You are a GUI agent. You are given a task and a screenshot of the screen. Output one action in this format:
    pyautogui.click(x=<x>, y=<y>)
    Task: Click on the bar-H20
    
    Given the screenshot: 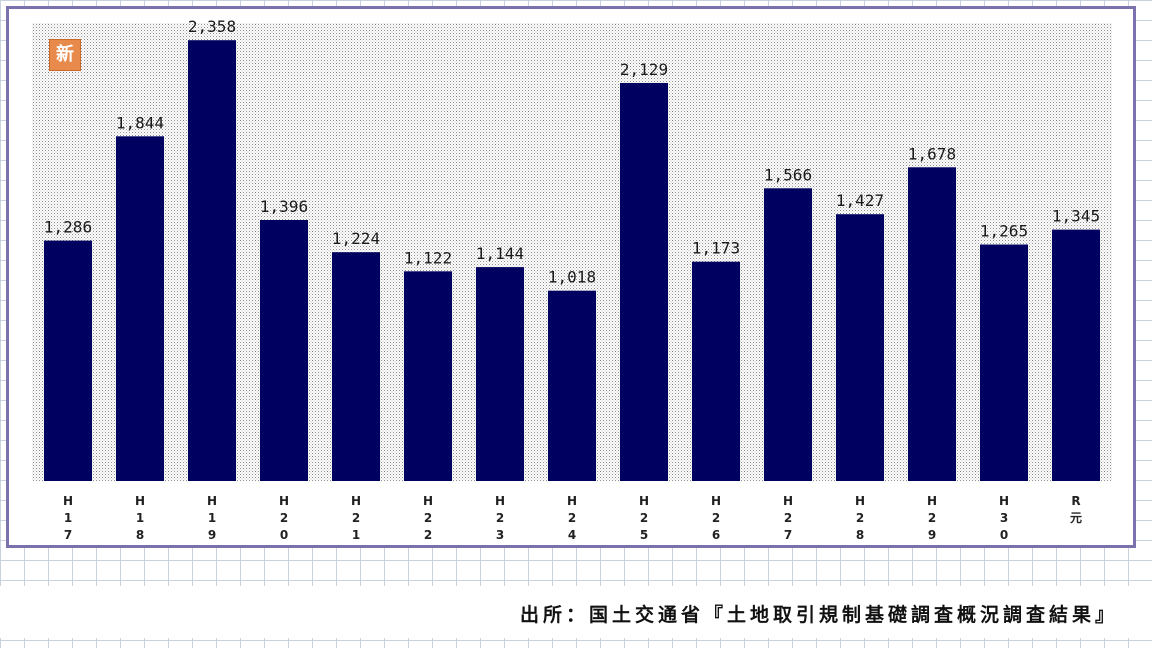 What is the action you would take?
    pyautogui.click(x=284, y=350)
    